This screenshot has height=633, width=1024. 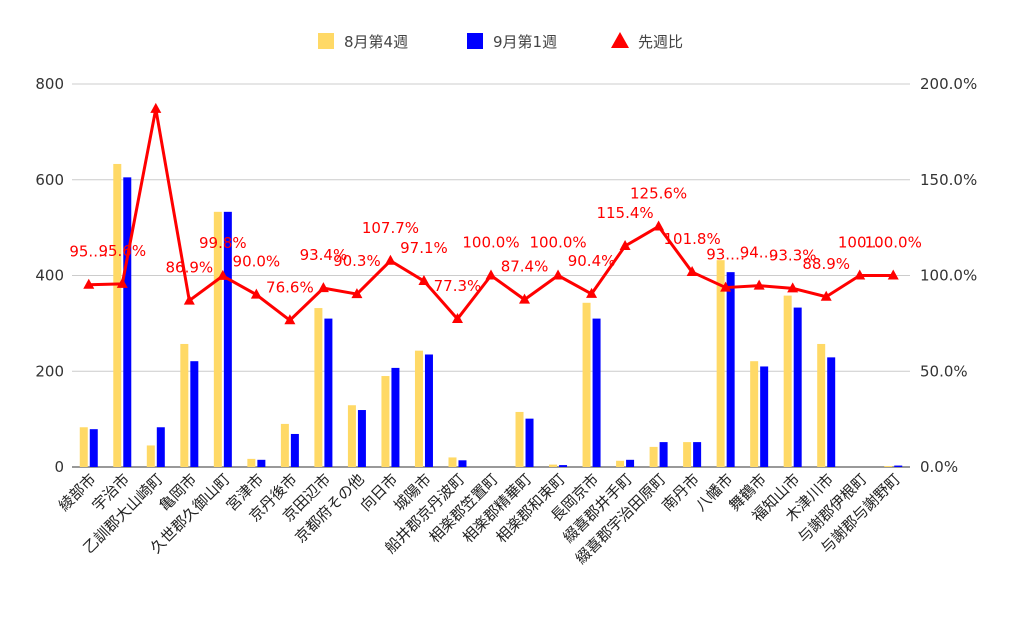 I want to click on right-tick-label: 50.0%, so click(x=944, y=371).